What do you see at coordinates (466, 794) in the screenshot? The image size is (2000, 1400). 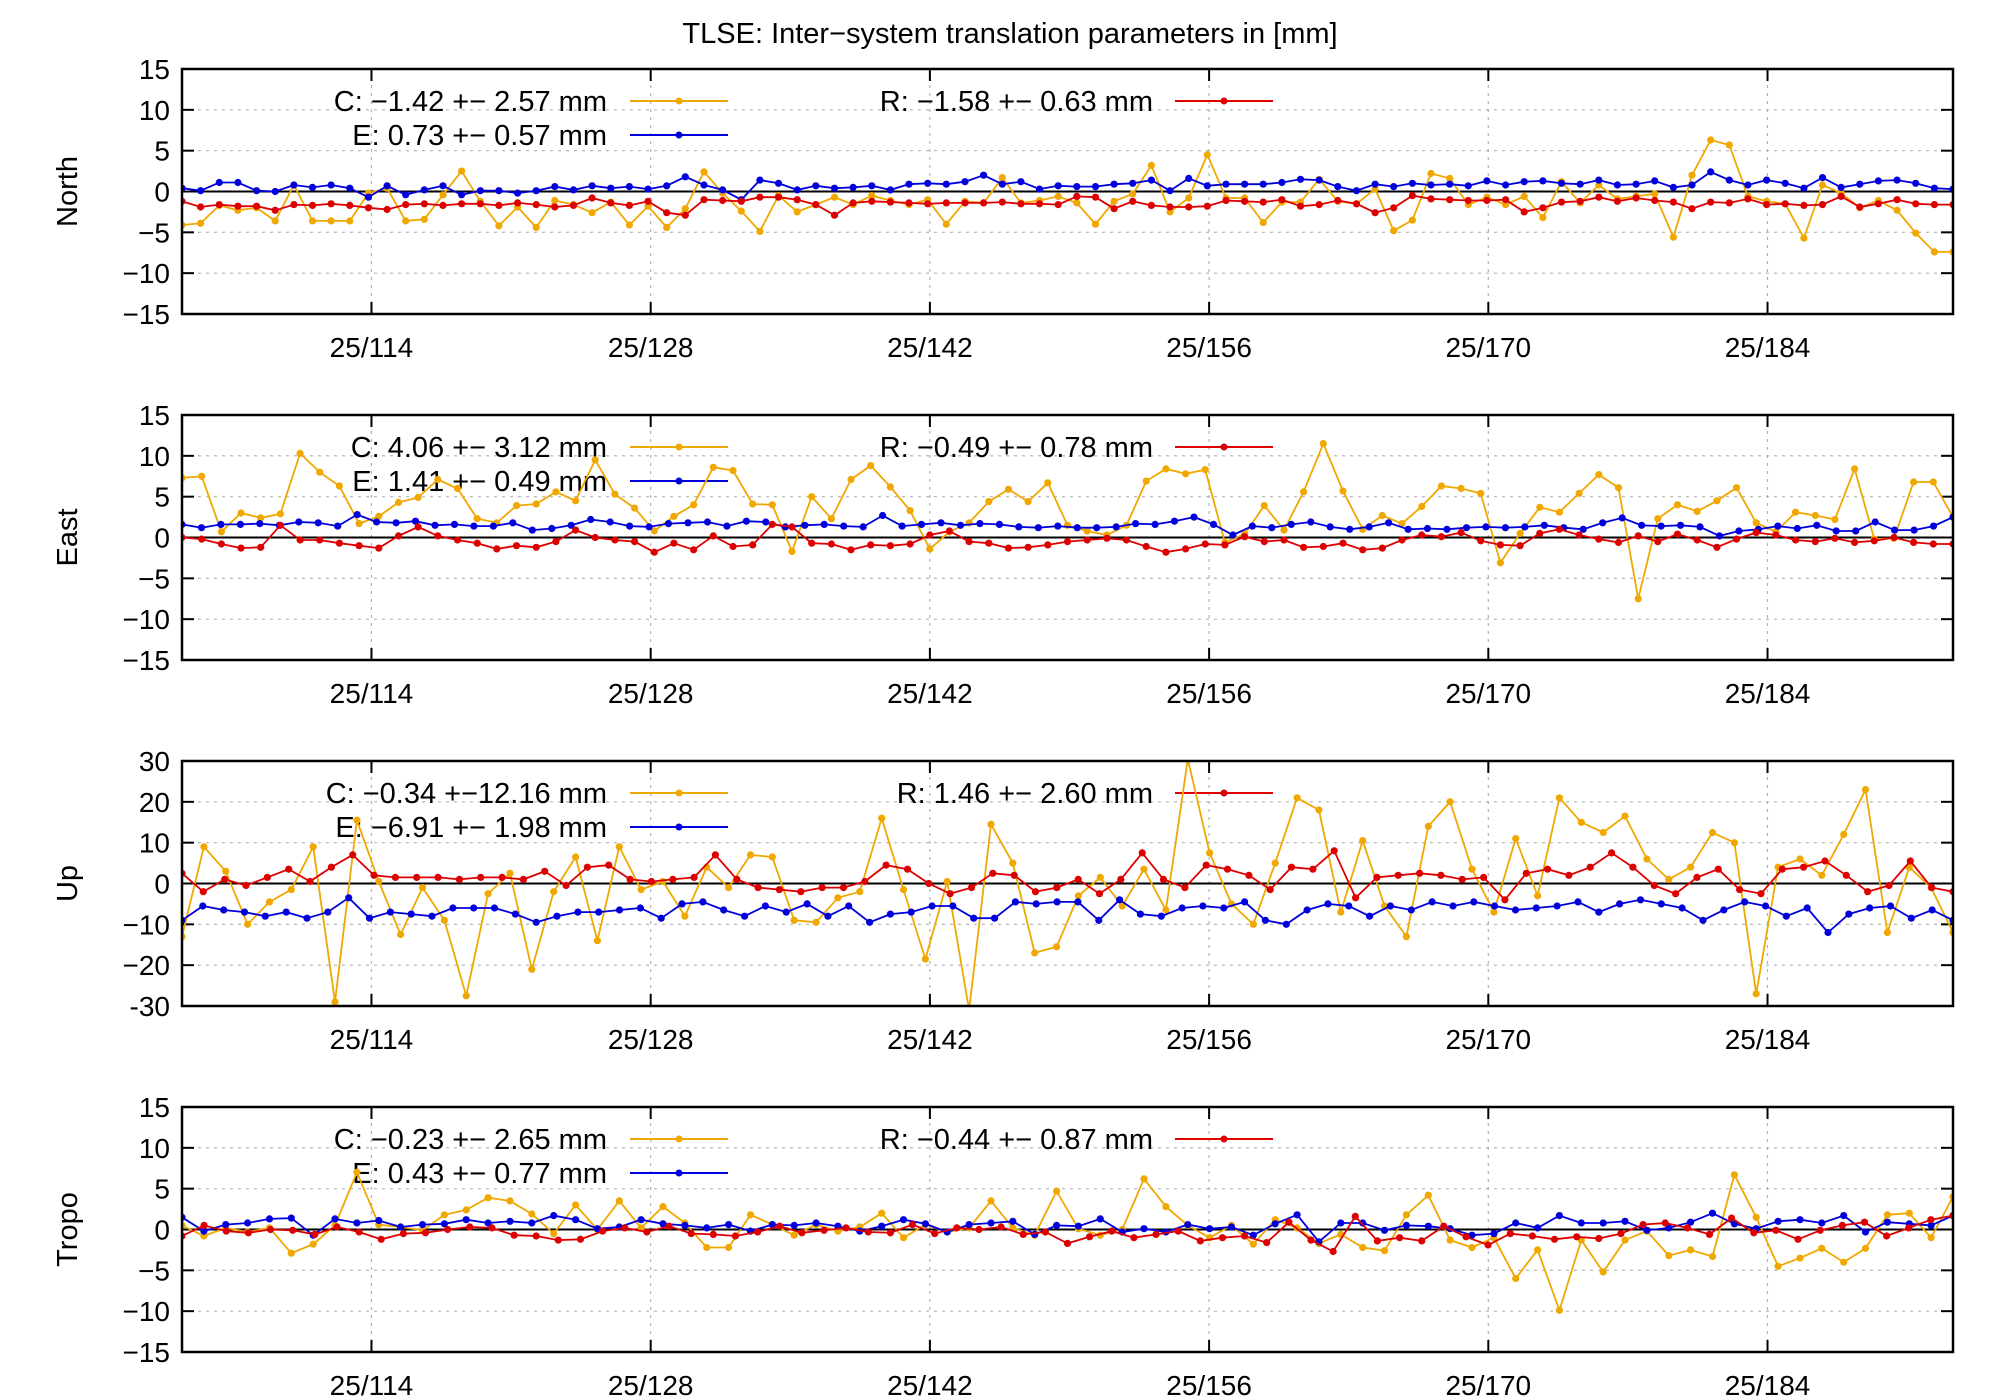 I see `legend-label-C: C: −0.34 +−12.16 mm` at bounding box center [466, 794].